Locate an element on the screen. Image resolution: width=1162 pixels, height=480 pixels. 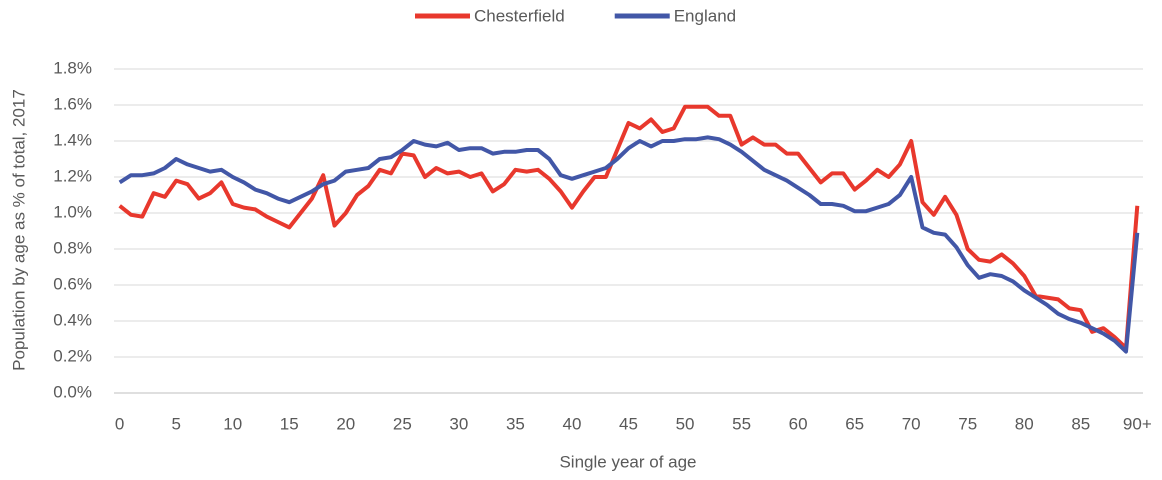
y-axis-title: Population by age as % of total, 2017 is located at coordinates (18, 230).